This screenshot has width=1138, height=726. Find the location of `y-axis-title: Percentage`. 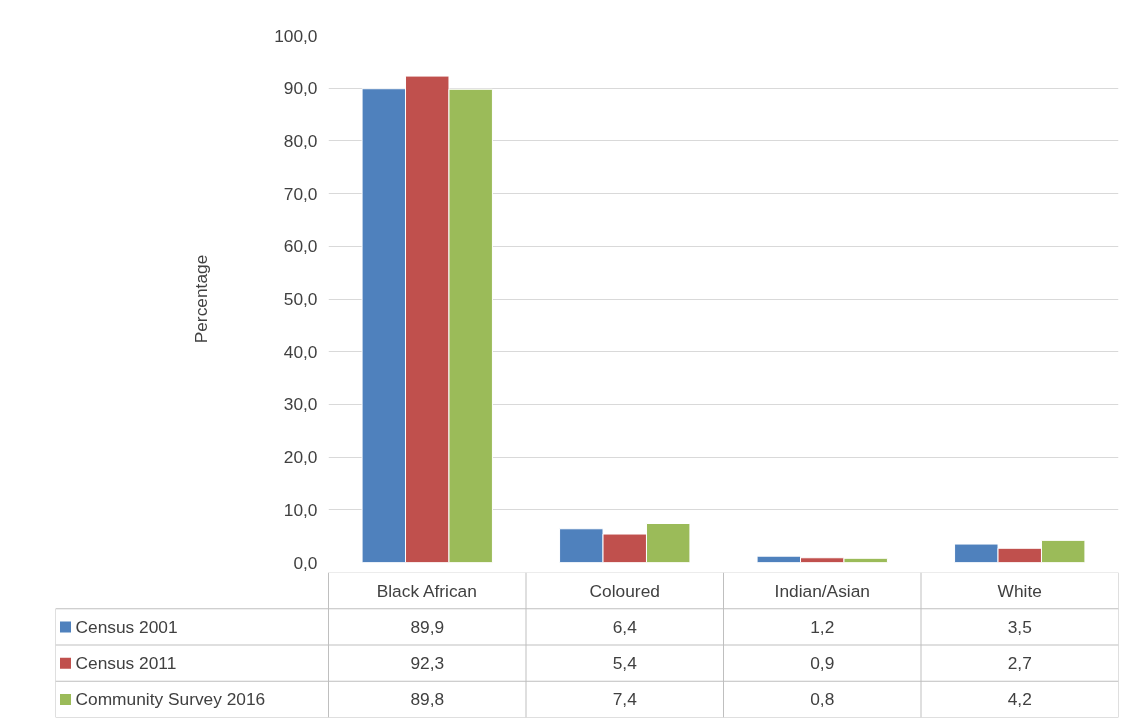

y-axis-title: Percentage is located at coordinates (201, 299).